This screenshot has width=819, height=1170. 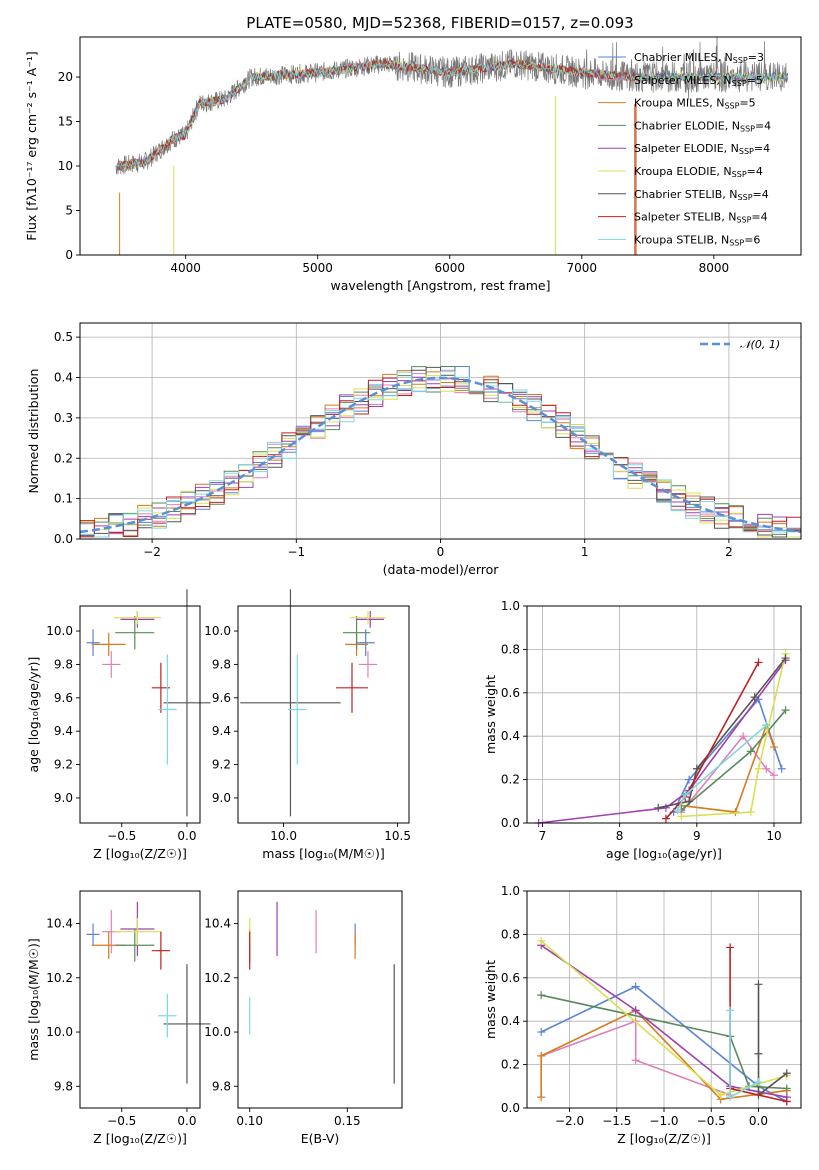 I want to click on legend-label-text: Kroupa STELIB, N, so click(x=681, y=239).